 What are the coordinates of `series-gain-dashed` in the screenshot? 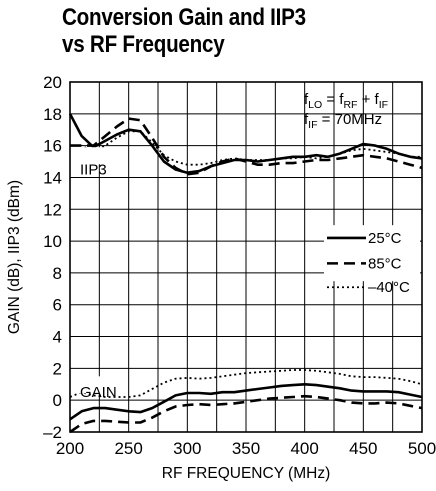 It's located at (246, 414).